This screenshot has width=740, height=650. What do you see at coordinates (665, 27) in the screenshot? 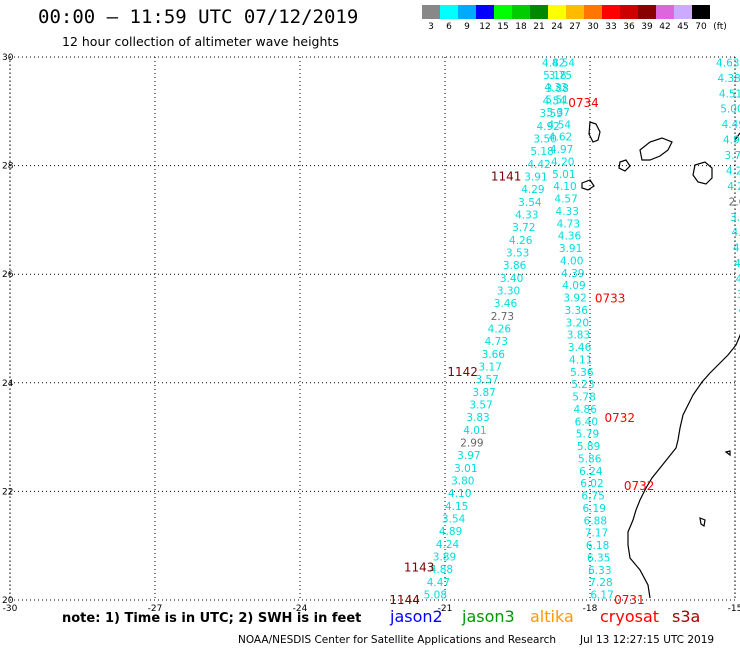
I see `legend-label-42: 42` at bounding box center [665, 27].